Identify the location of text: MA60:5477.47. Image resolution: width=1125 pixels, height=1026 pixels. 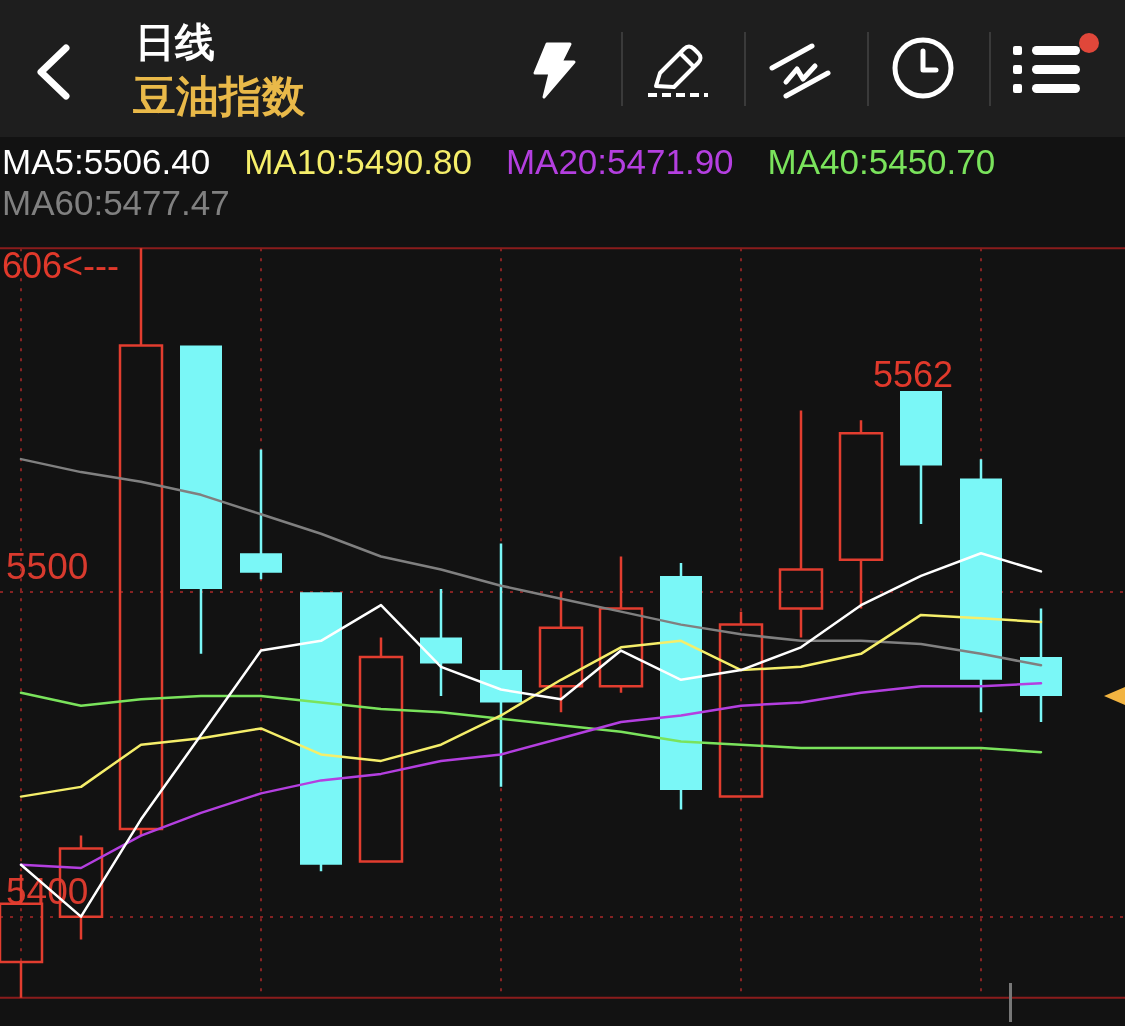
(116, 202).